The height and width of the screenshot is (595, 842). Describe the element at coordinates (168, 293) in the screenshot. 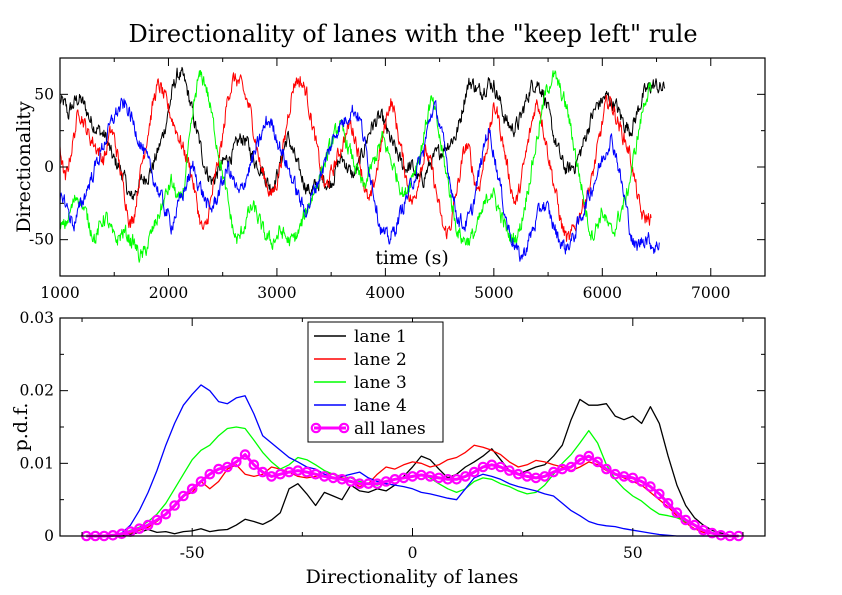

I see `top-x-tick-label: 2000` at that location.